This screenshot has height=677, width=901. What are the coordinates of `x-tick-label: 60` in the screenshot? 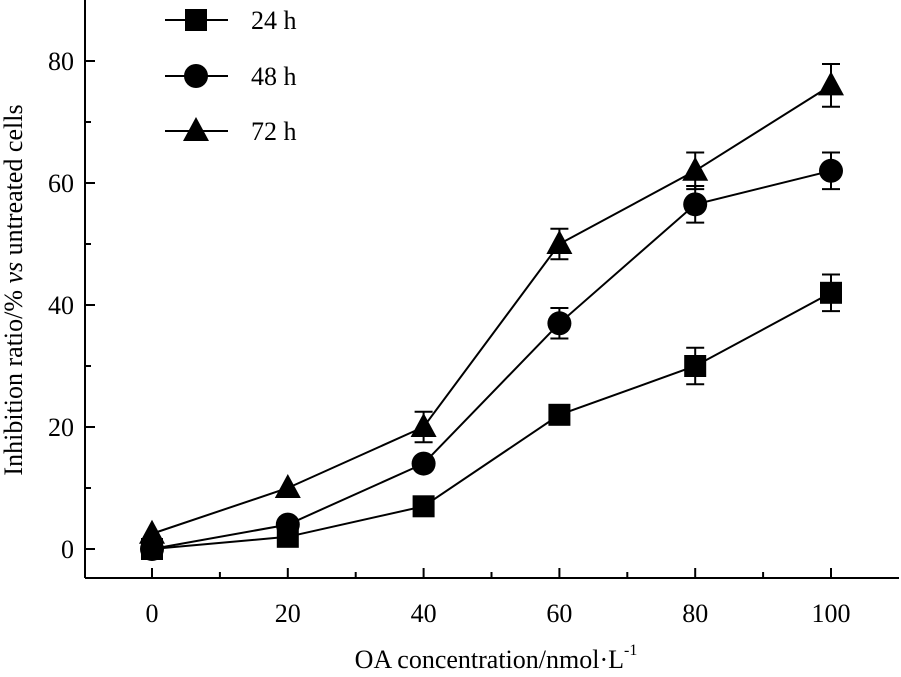 It's located at (559, 613).